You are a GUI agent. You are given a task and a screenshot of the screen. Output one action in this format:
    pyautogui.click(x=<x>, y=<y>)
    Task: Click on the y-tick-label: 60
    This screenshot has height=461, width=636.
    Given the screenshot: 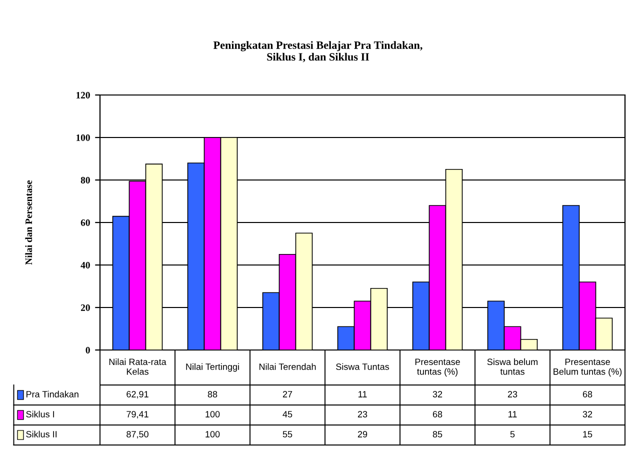 What is the action you would take?
    pyautogui.click(x=85, y=222)
    